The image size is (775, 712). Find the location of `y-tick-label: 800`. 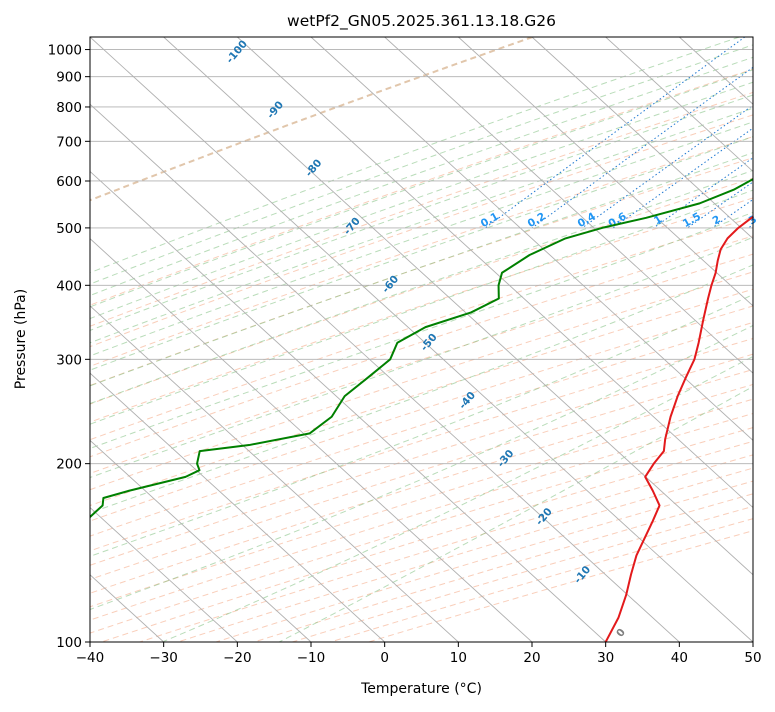

y-tick-label: 800 is located at coordinates (69, 108).